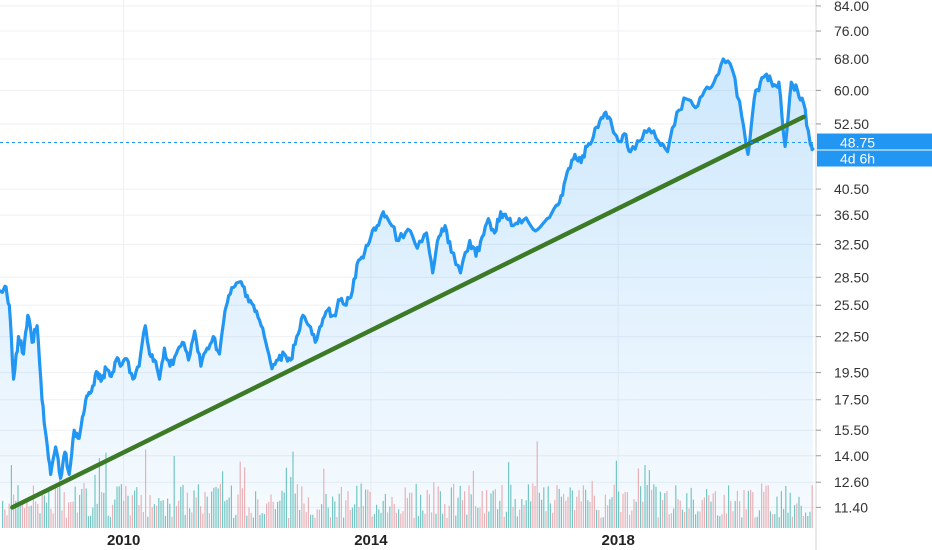 The height and width of the screenshot is (550, 932). Describe the element at coordinates (851, 277) in the screenshot. I see `y-tick-label: 28.50` at that location.